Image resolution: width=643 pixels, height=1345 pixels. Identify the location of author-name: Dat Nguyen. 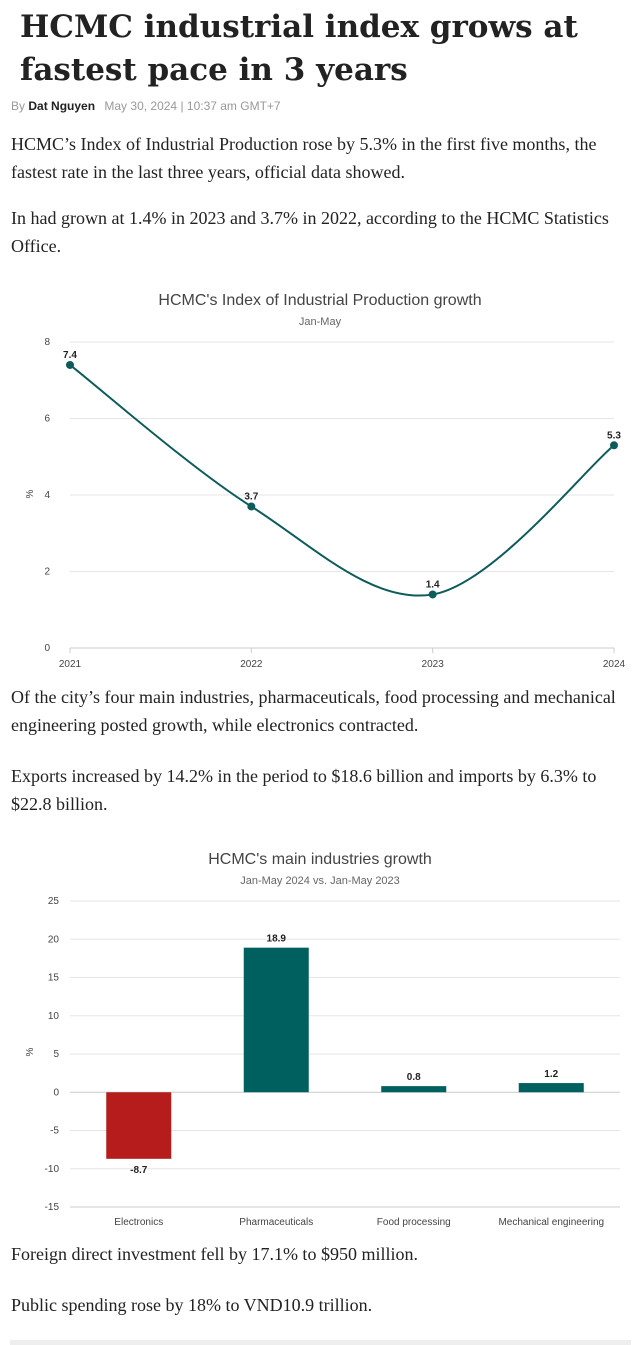
(62, 106).